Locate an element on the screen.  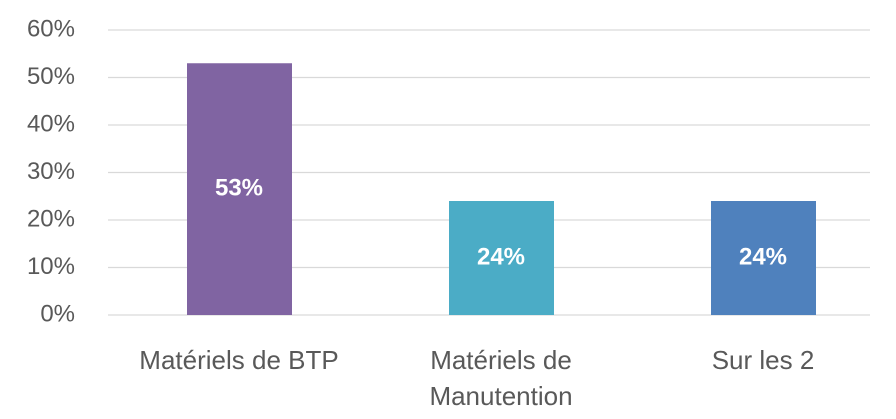
x-tick-label: Sur les 2 is located at coordinates (763, 360).